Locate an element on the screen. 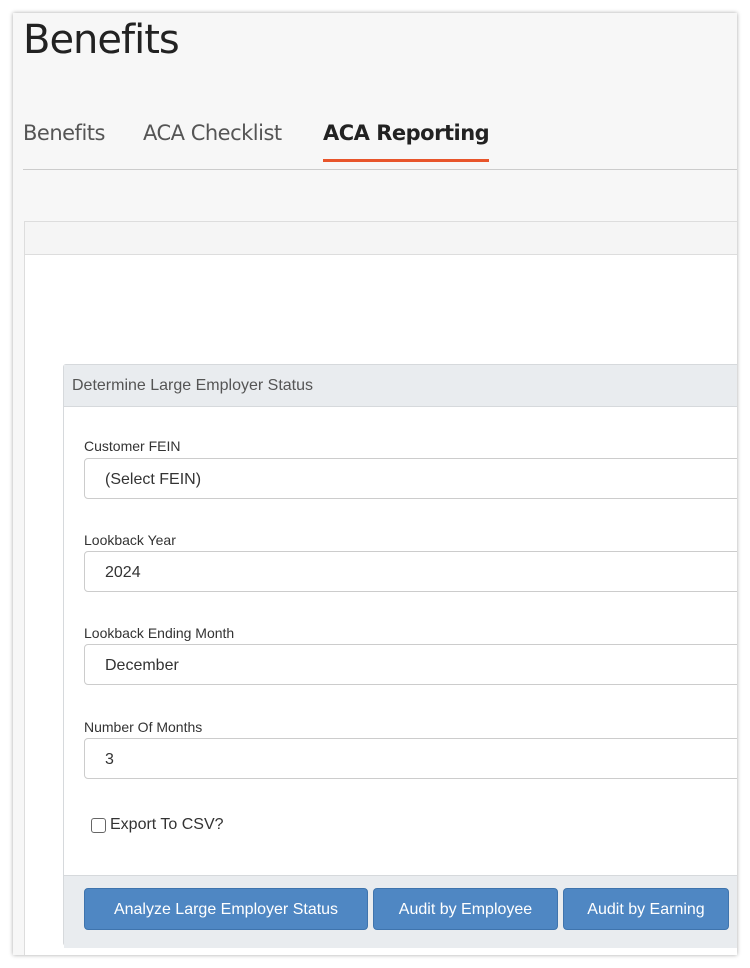  audit-by-employee-button: Audit by Employee is located at coordinates (465, 909).